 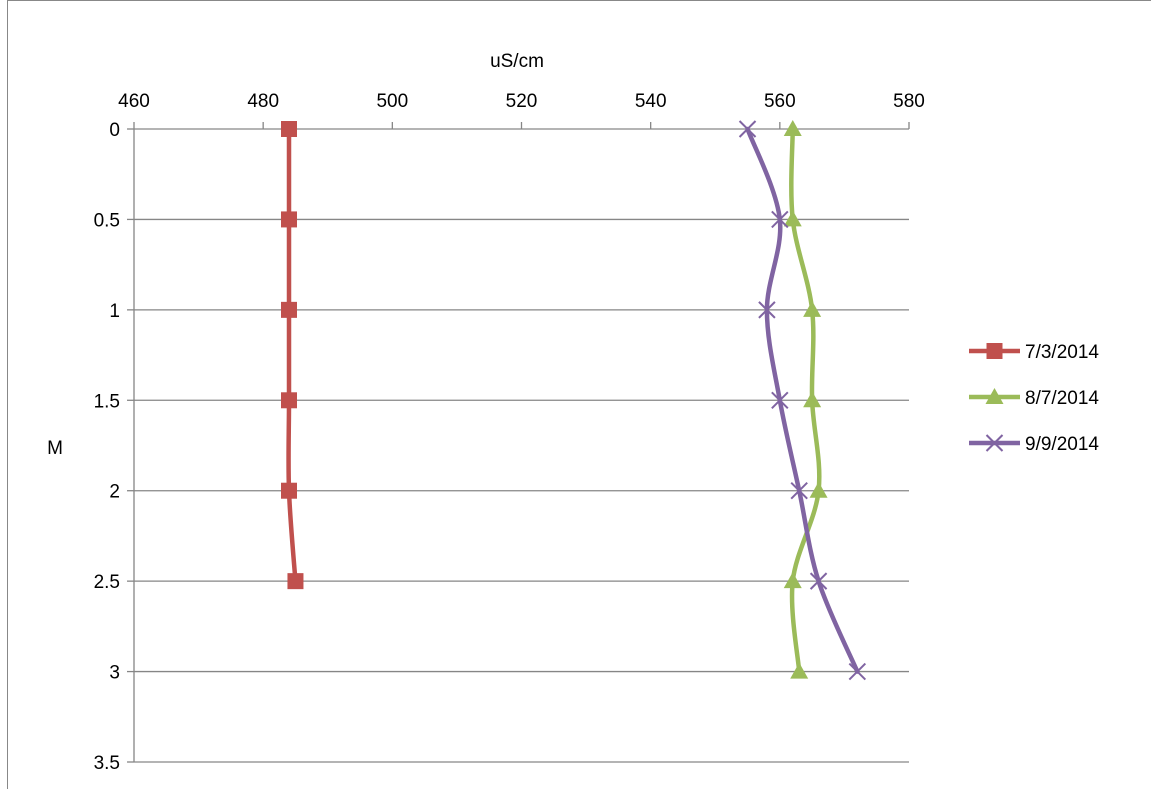 I want to click on y-tick-label: 2, so click(x=114, y=492).